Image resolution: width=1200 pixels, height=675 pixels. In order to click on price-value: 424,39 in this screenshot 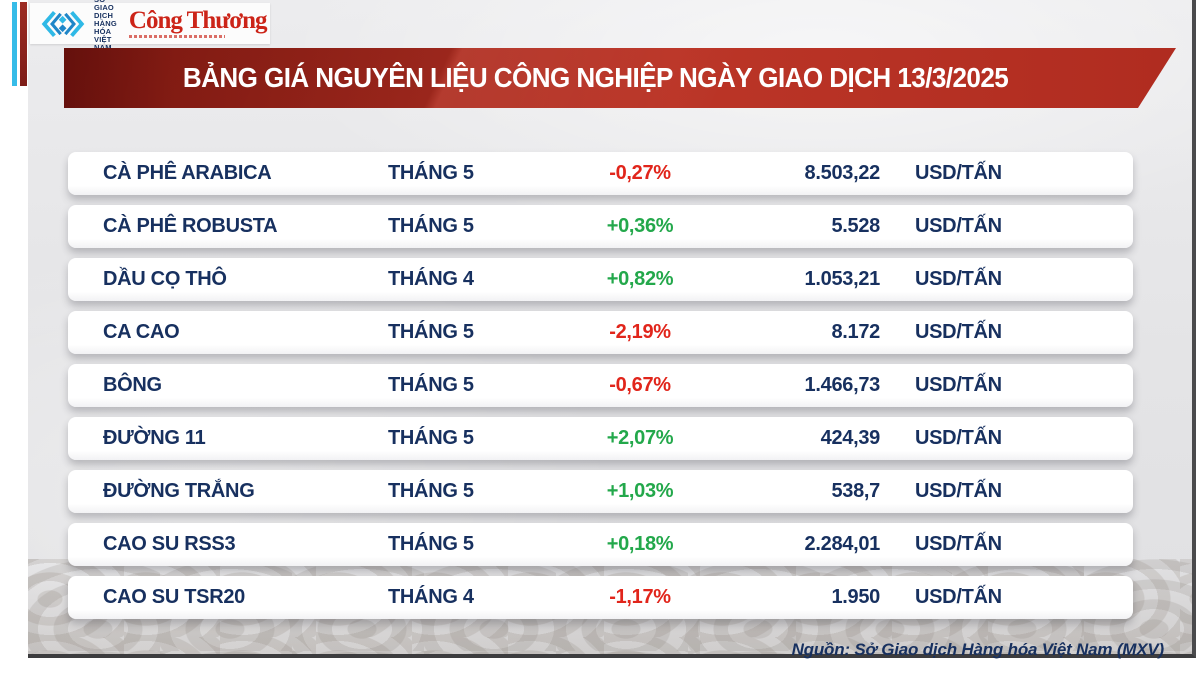, I will do `click(850, 438)`.